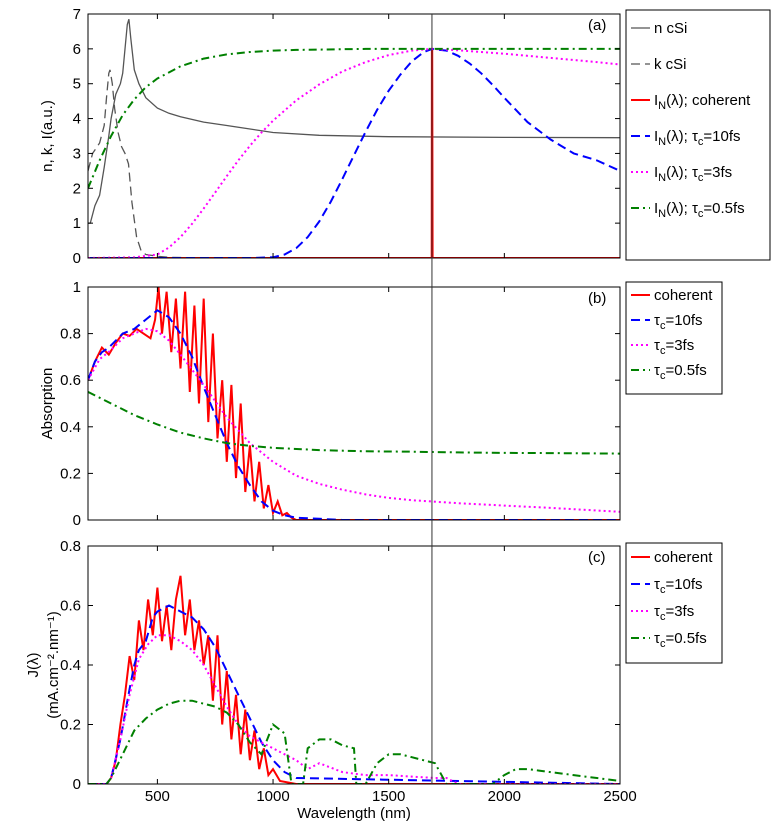 The height and width of the screenshot is (832, 773). I want to click on y-axis-label: n, k, I(a.u.), so click(47, 136).